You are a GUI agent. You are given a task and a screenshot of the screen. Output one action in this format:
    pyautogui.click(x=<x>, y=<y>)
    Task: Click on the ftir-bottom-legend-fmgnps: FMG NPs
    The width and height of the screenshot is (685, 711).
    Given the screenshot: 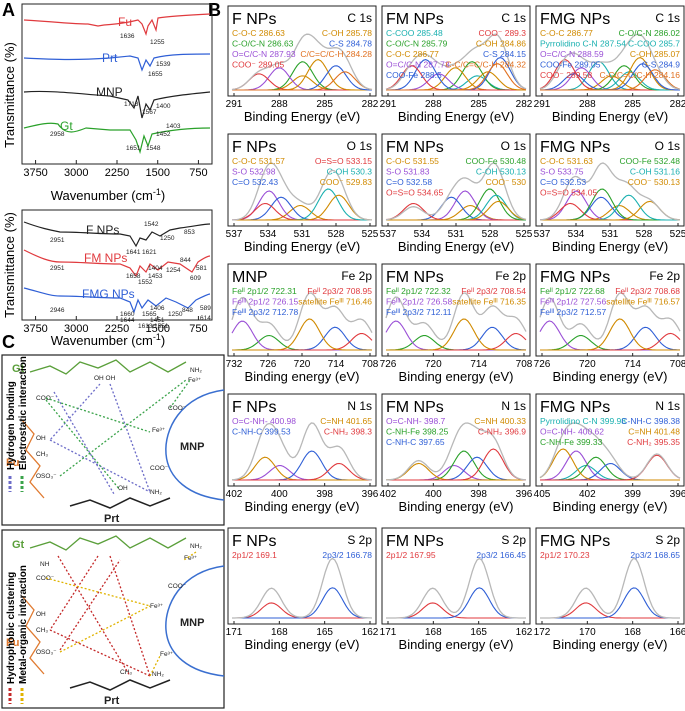 What is the action you would take?
    pyautogui.click(x=108, y=294)
    